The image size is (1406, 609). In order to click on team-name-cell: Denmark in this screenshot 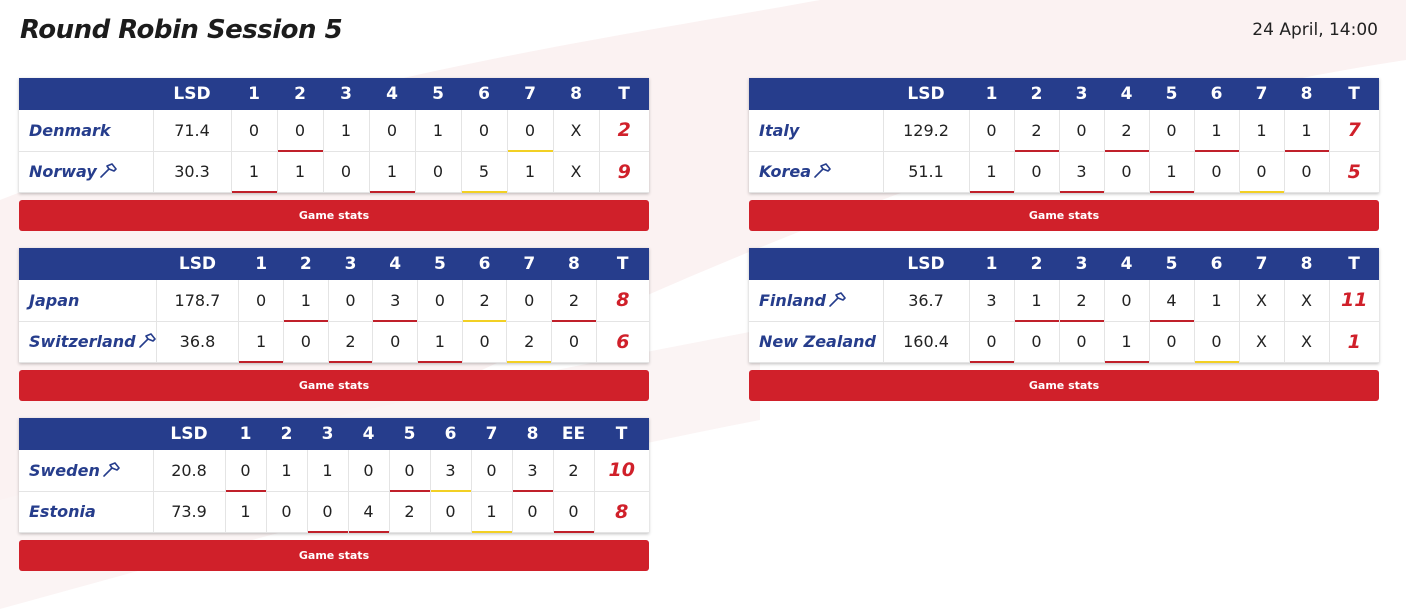, I will do `click(86, 131)`.